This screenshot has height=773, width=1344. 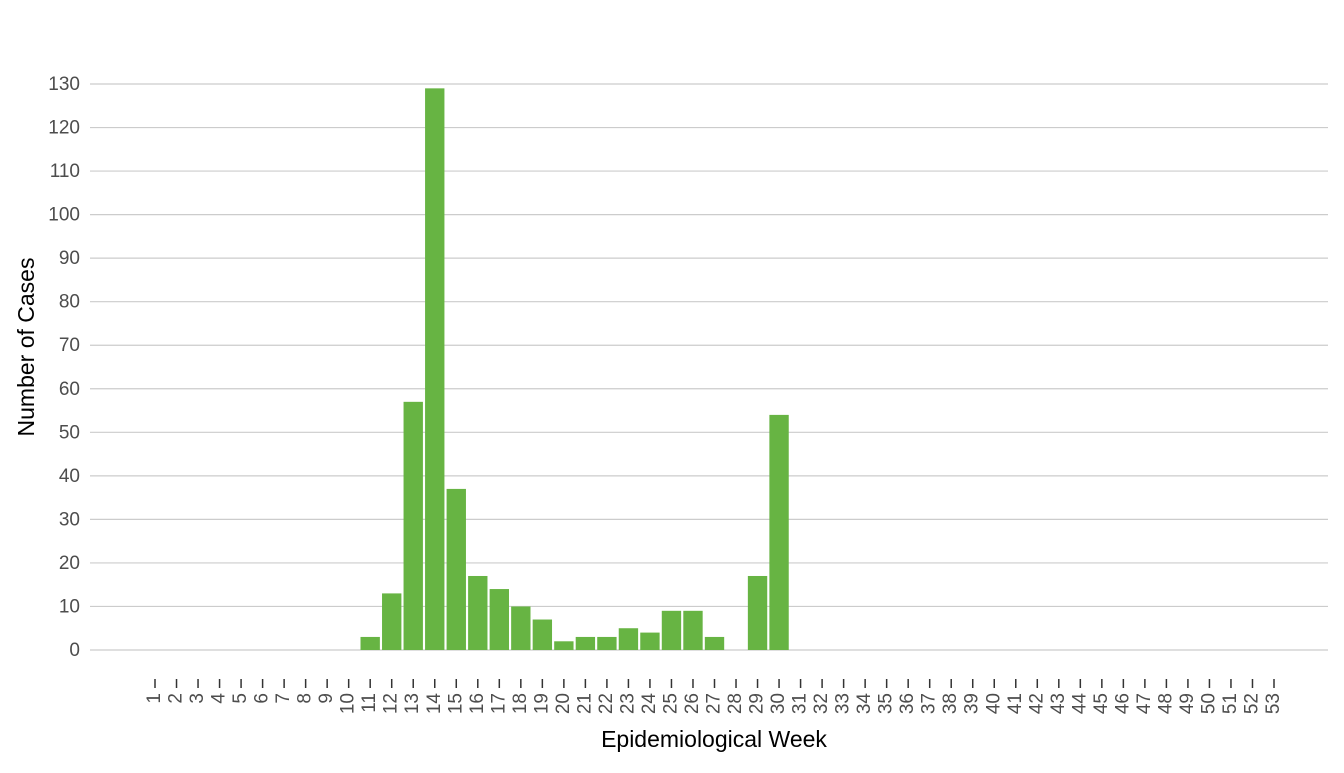 I want to click on x-tick-label: 43, so click(x=1058, y=703).